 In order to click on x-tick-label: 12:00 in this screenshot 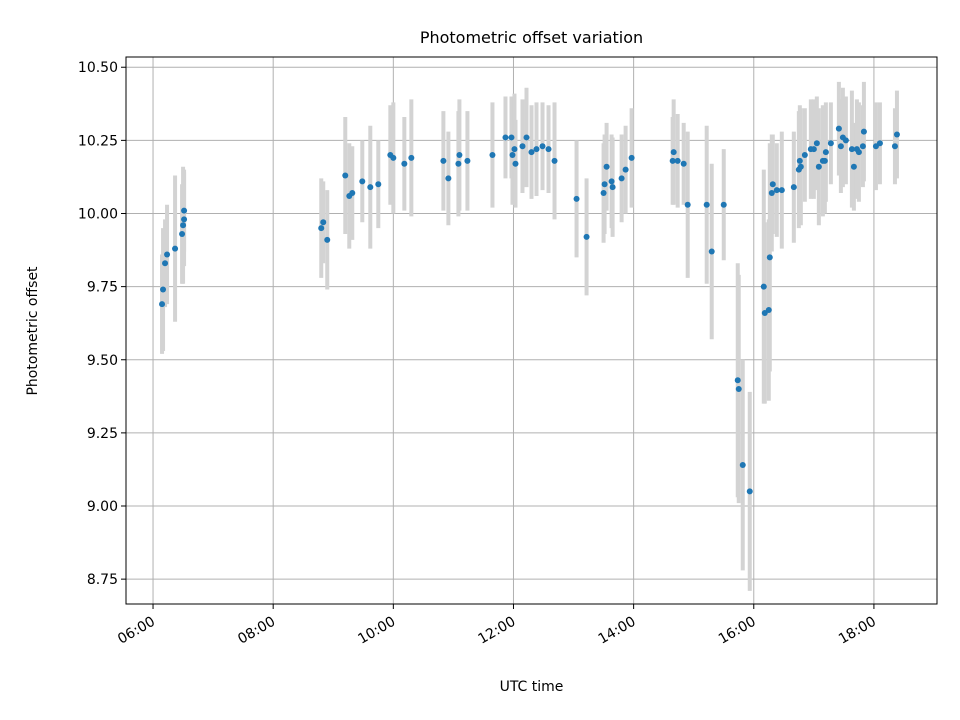, I will do `click(497, 631)`.